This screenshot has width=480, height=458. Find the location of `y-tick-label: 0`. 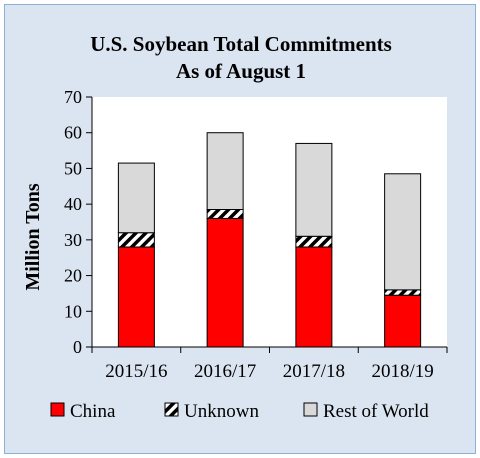

y-tick-label: 0 is located at coordinates (77, 347).